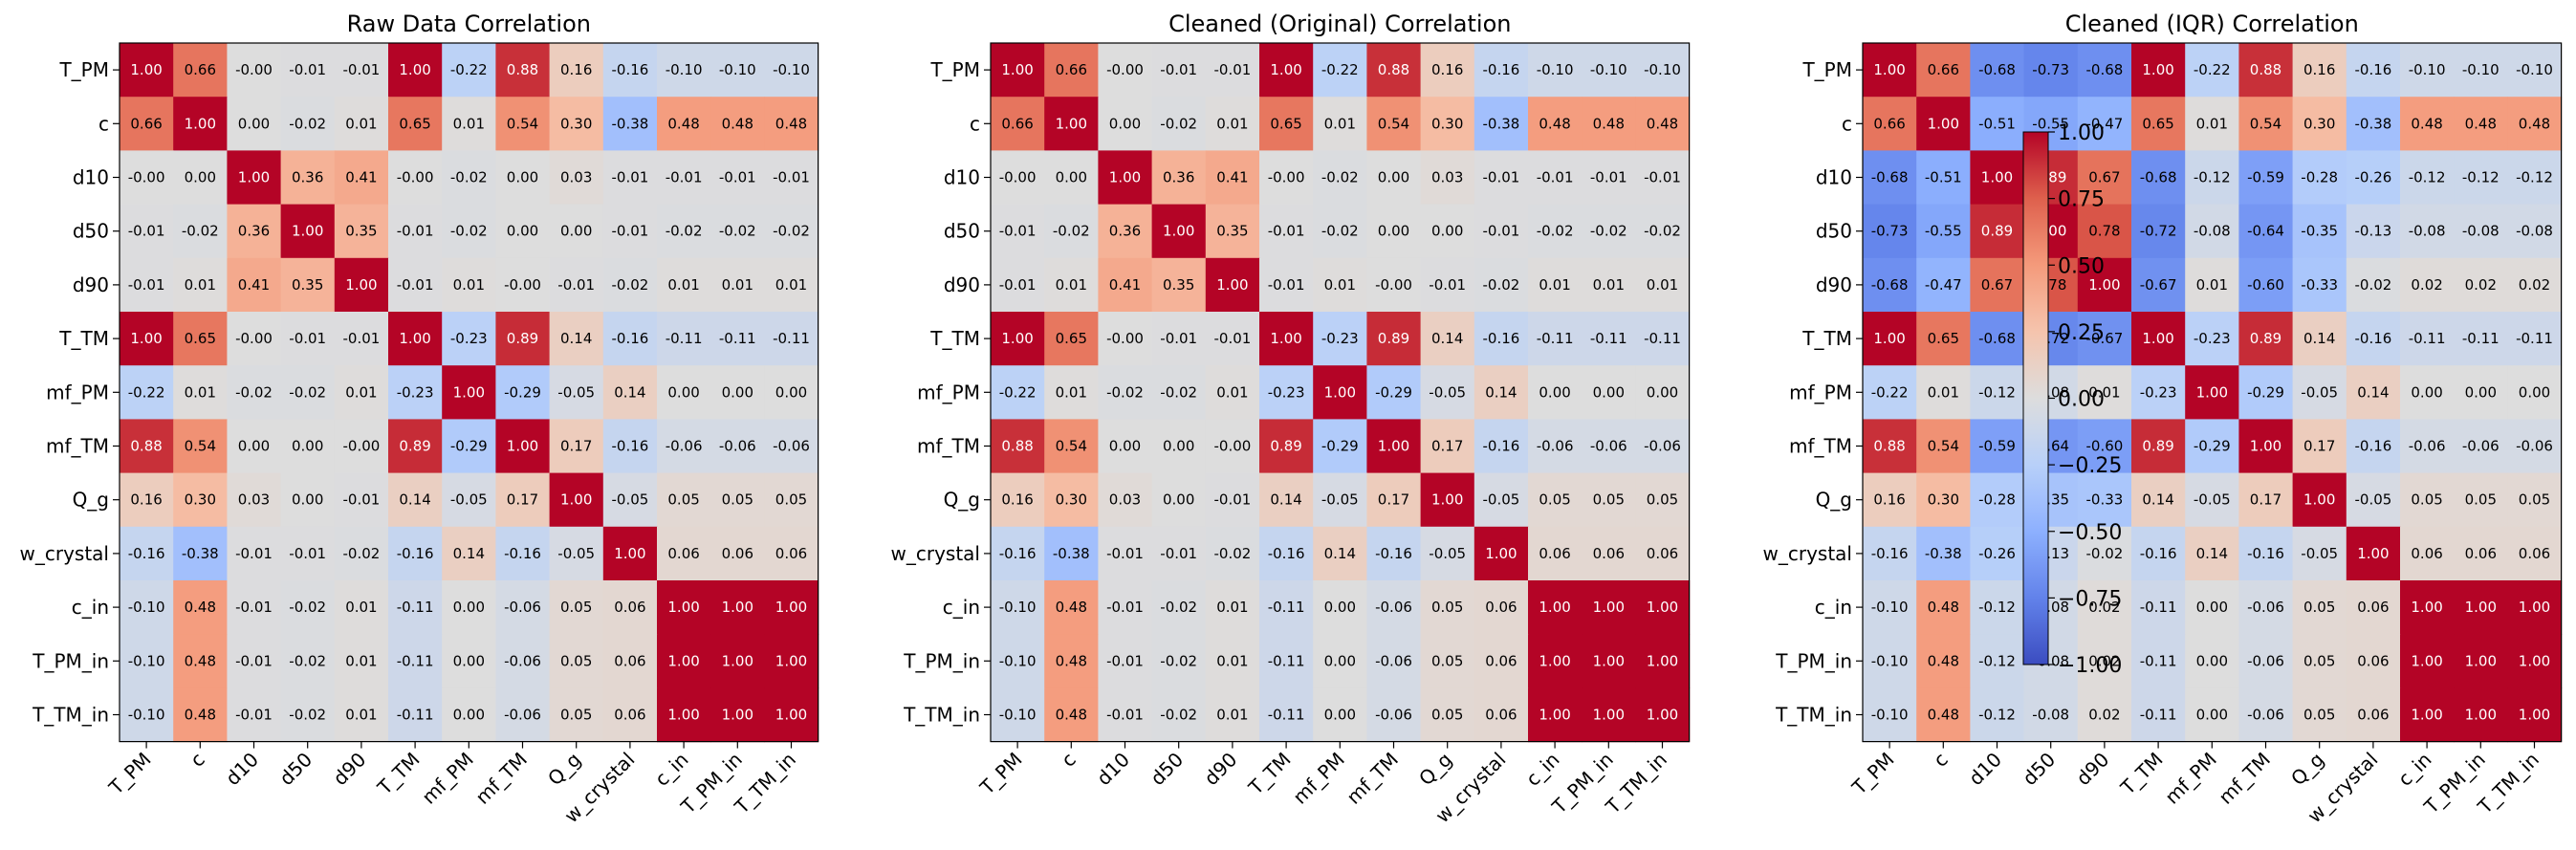 Image resolution: width=2576 pixels, height=850 pixels. I want to click on cell-value-label: 0.17, so click(1393, 500).